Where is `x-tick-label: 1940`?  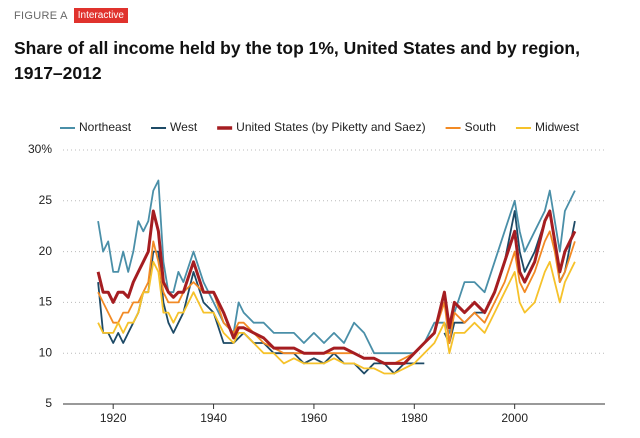
x-tick-label: 1940 is located at coordinates (213, 418).